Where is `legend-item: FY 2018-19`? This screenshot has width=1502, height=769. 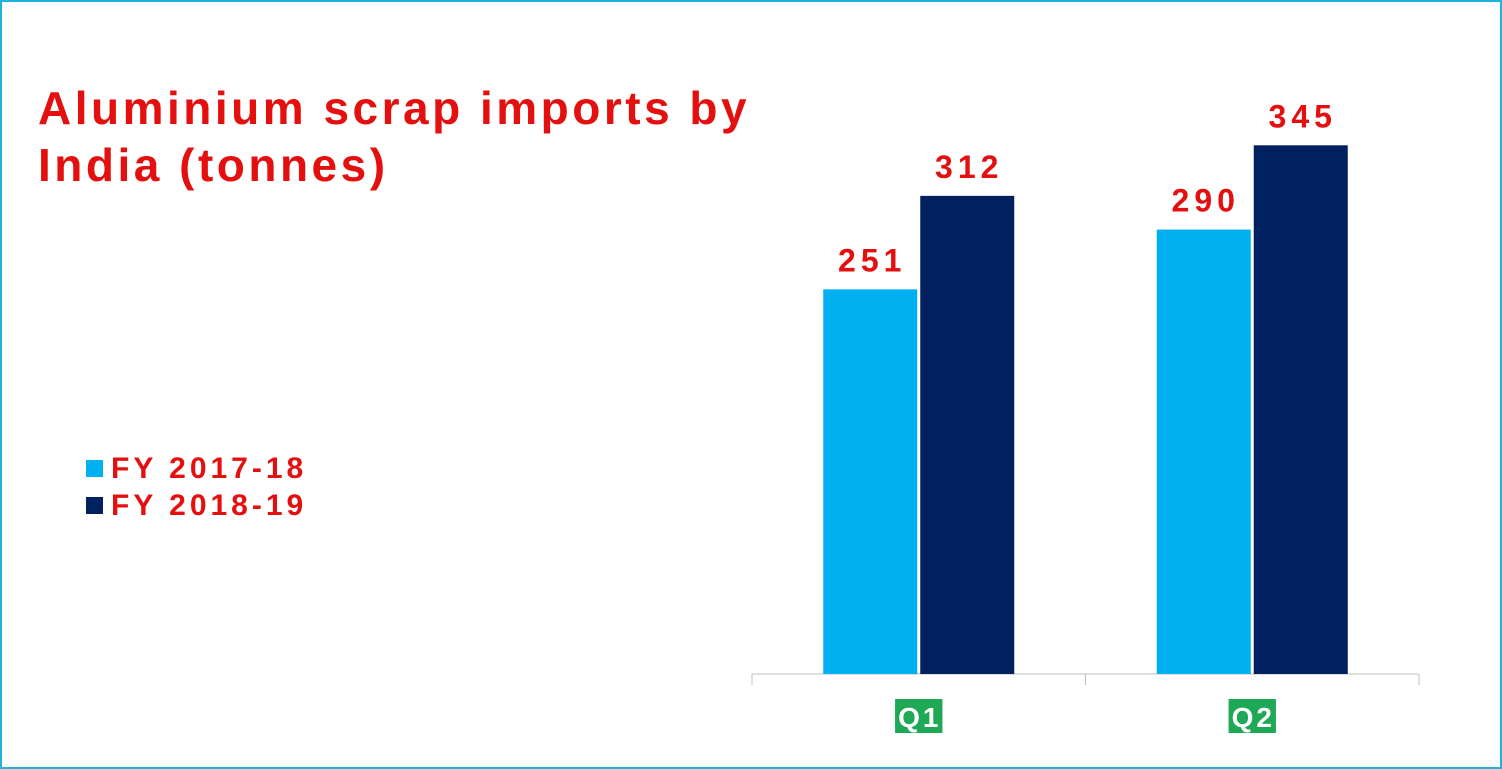 legend-item: FY 2018-19 is located at coordinates (196, 505).